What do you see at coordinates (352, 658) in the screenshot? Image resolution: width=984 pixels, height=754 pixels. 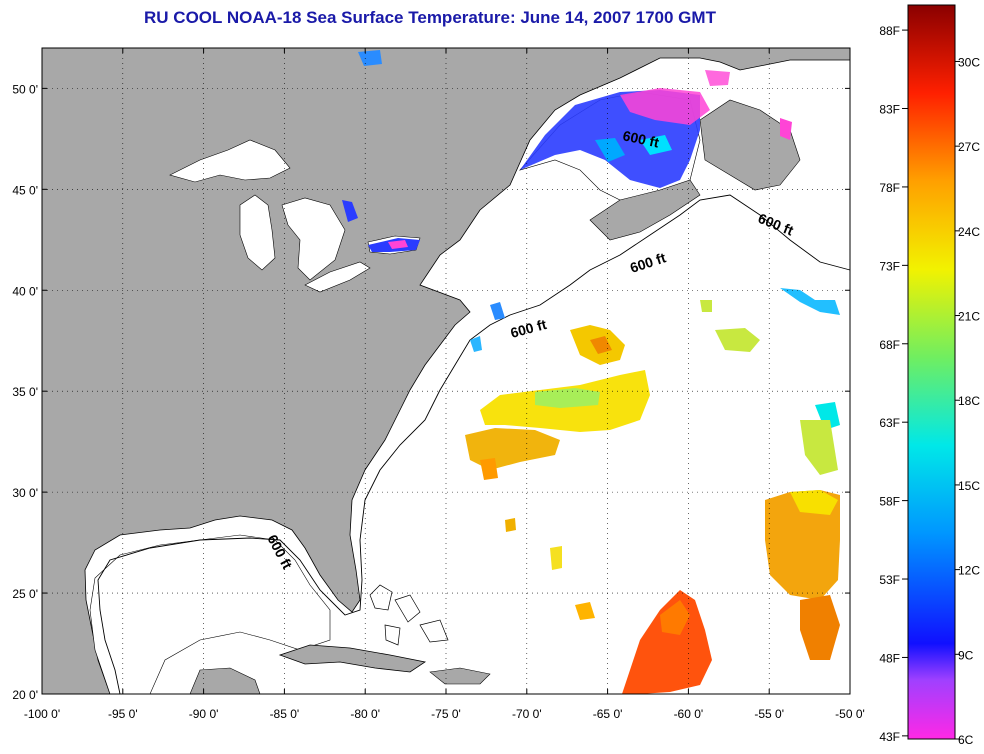 I see `cuba` at bounding box center [352, 658].